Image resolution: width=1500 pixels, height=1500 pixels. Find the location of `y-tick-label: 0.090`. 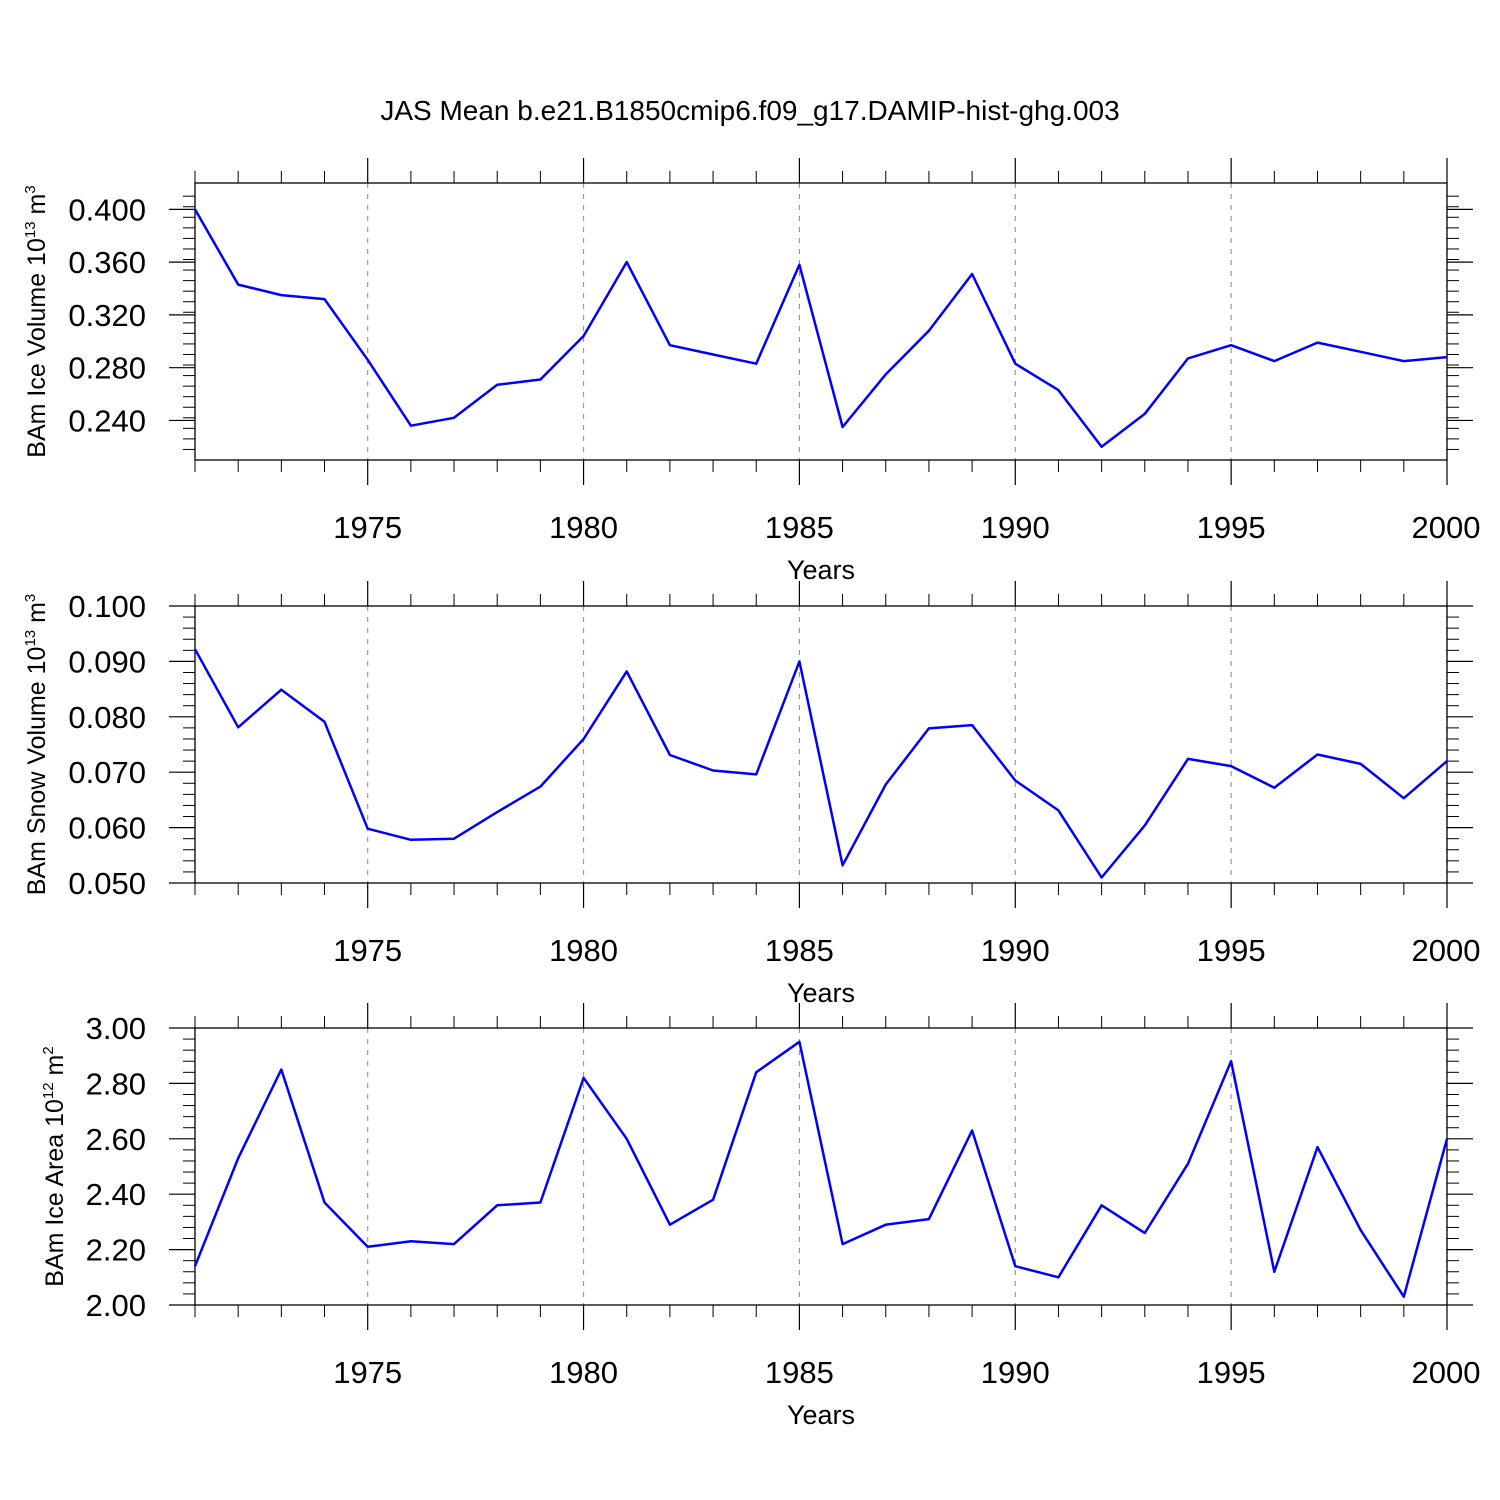

y-tick-label: 0.090 is located at coordinates (107, 661).